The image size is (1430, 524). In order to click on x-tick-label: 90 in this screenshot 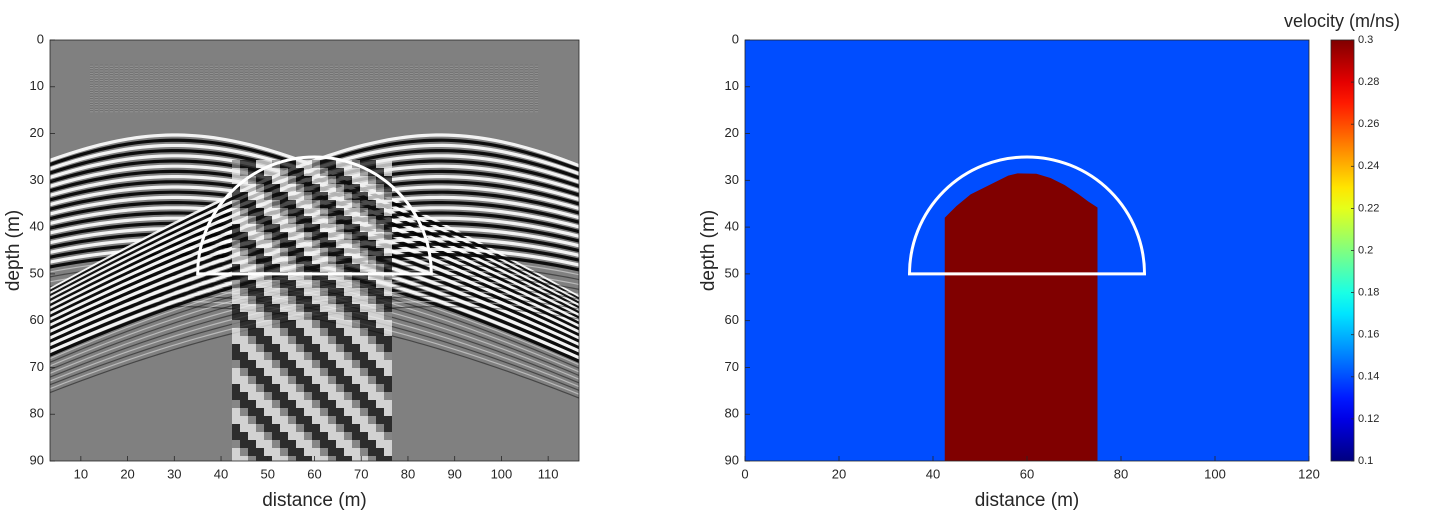, I will do `click(454, 473)`.